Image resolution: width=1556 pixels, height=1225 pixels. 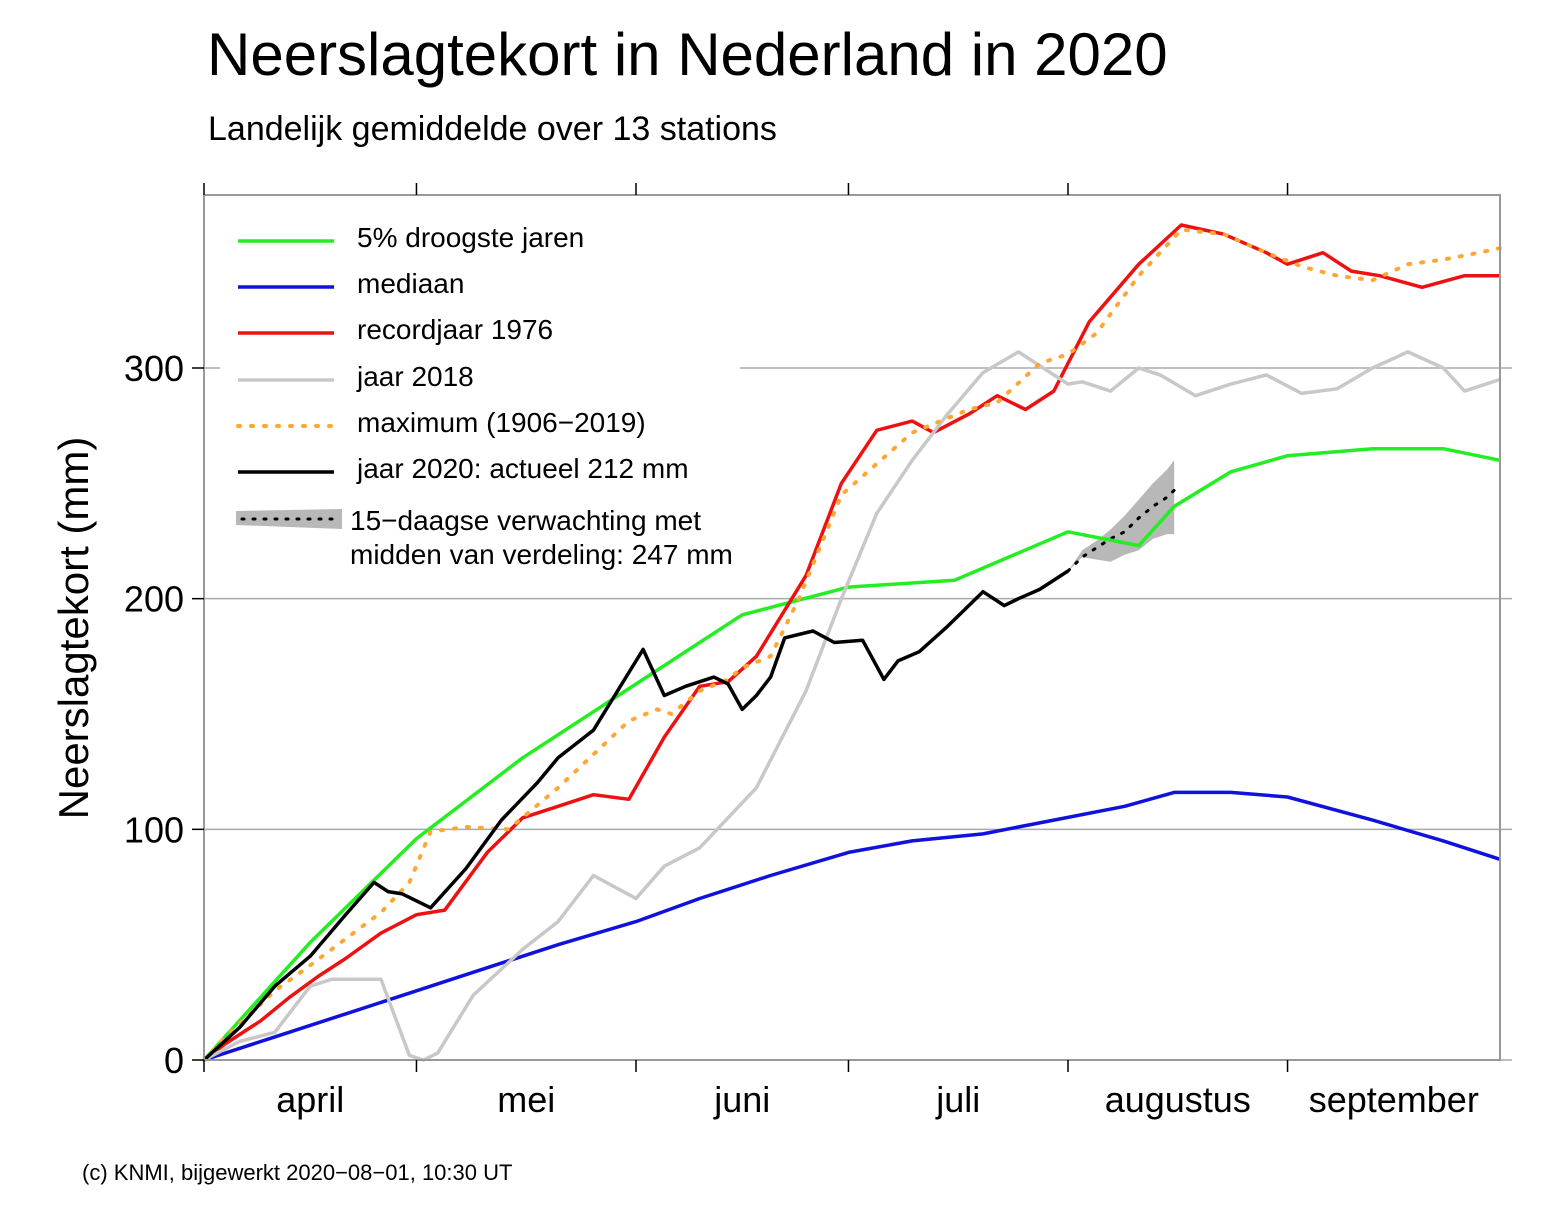 What do you see at coordinates (154, 829) in the screenshot?
I see `y-tick-label-100: 100` at bounding box center [154, 829].